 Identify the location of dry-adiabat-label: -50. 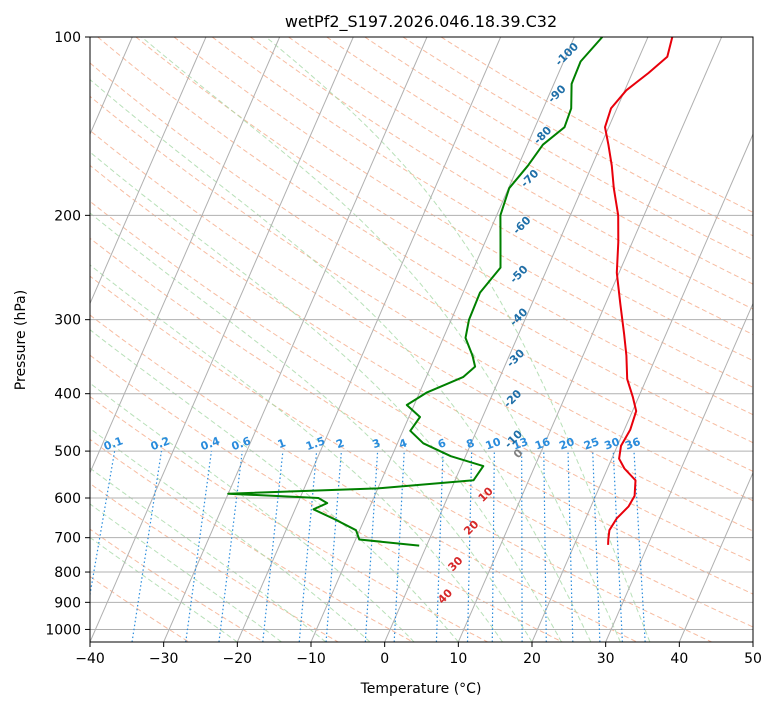
(518, 274).